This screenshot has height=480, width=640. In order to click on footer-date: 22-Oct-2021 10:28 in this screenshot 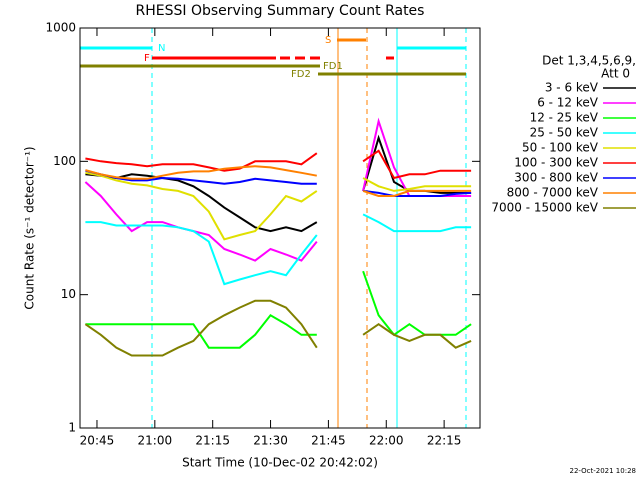, I will do `click(603, 471)`.